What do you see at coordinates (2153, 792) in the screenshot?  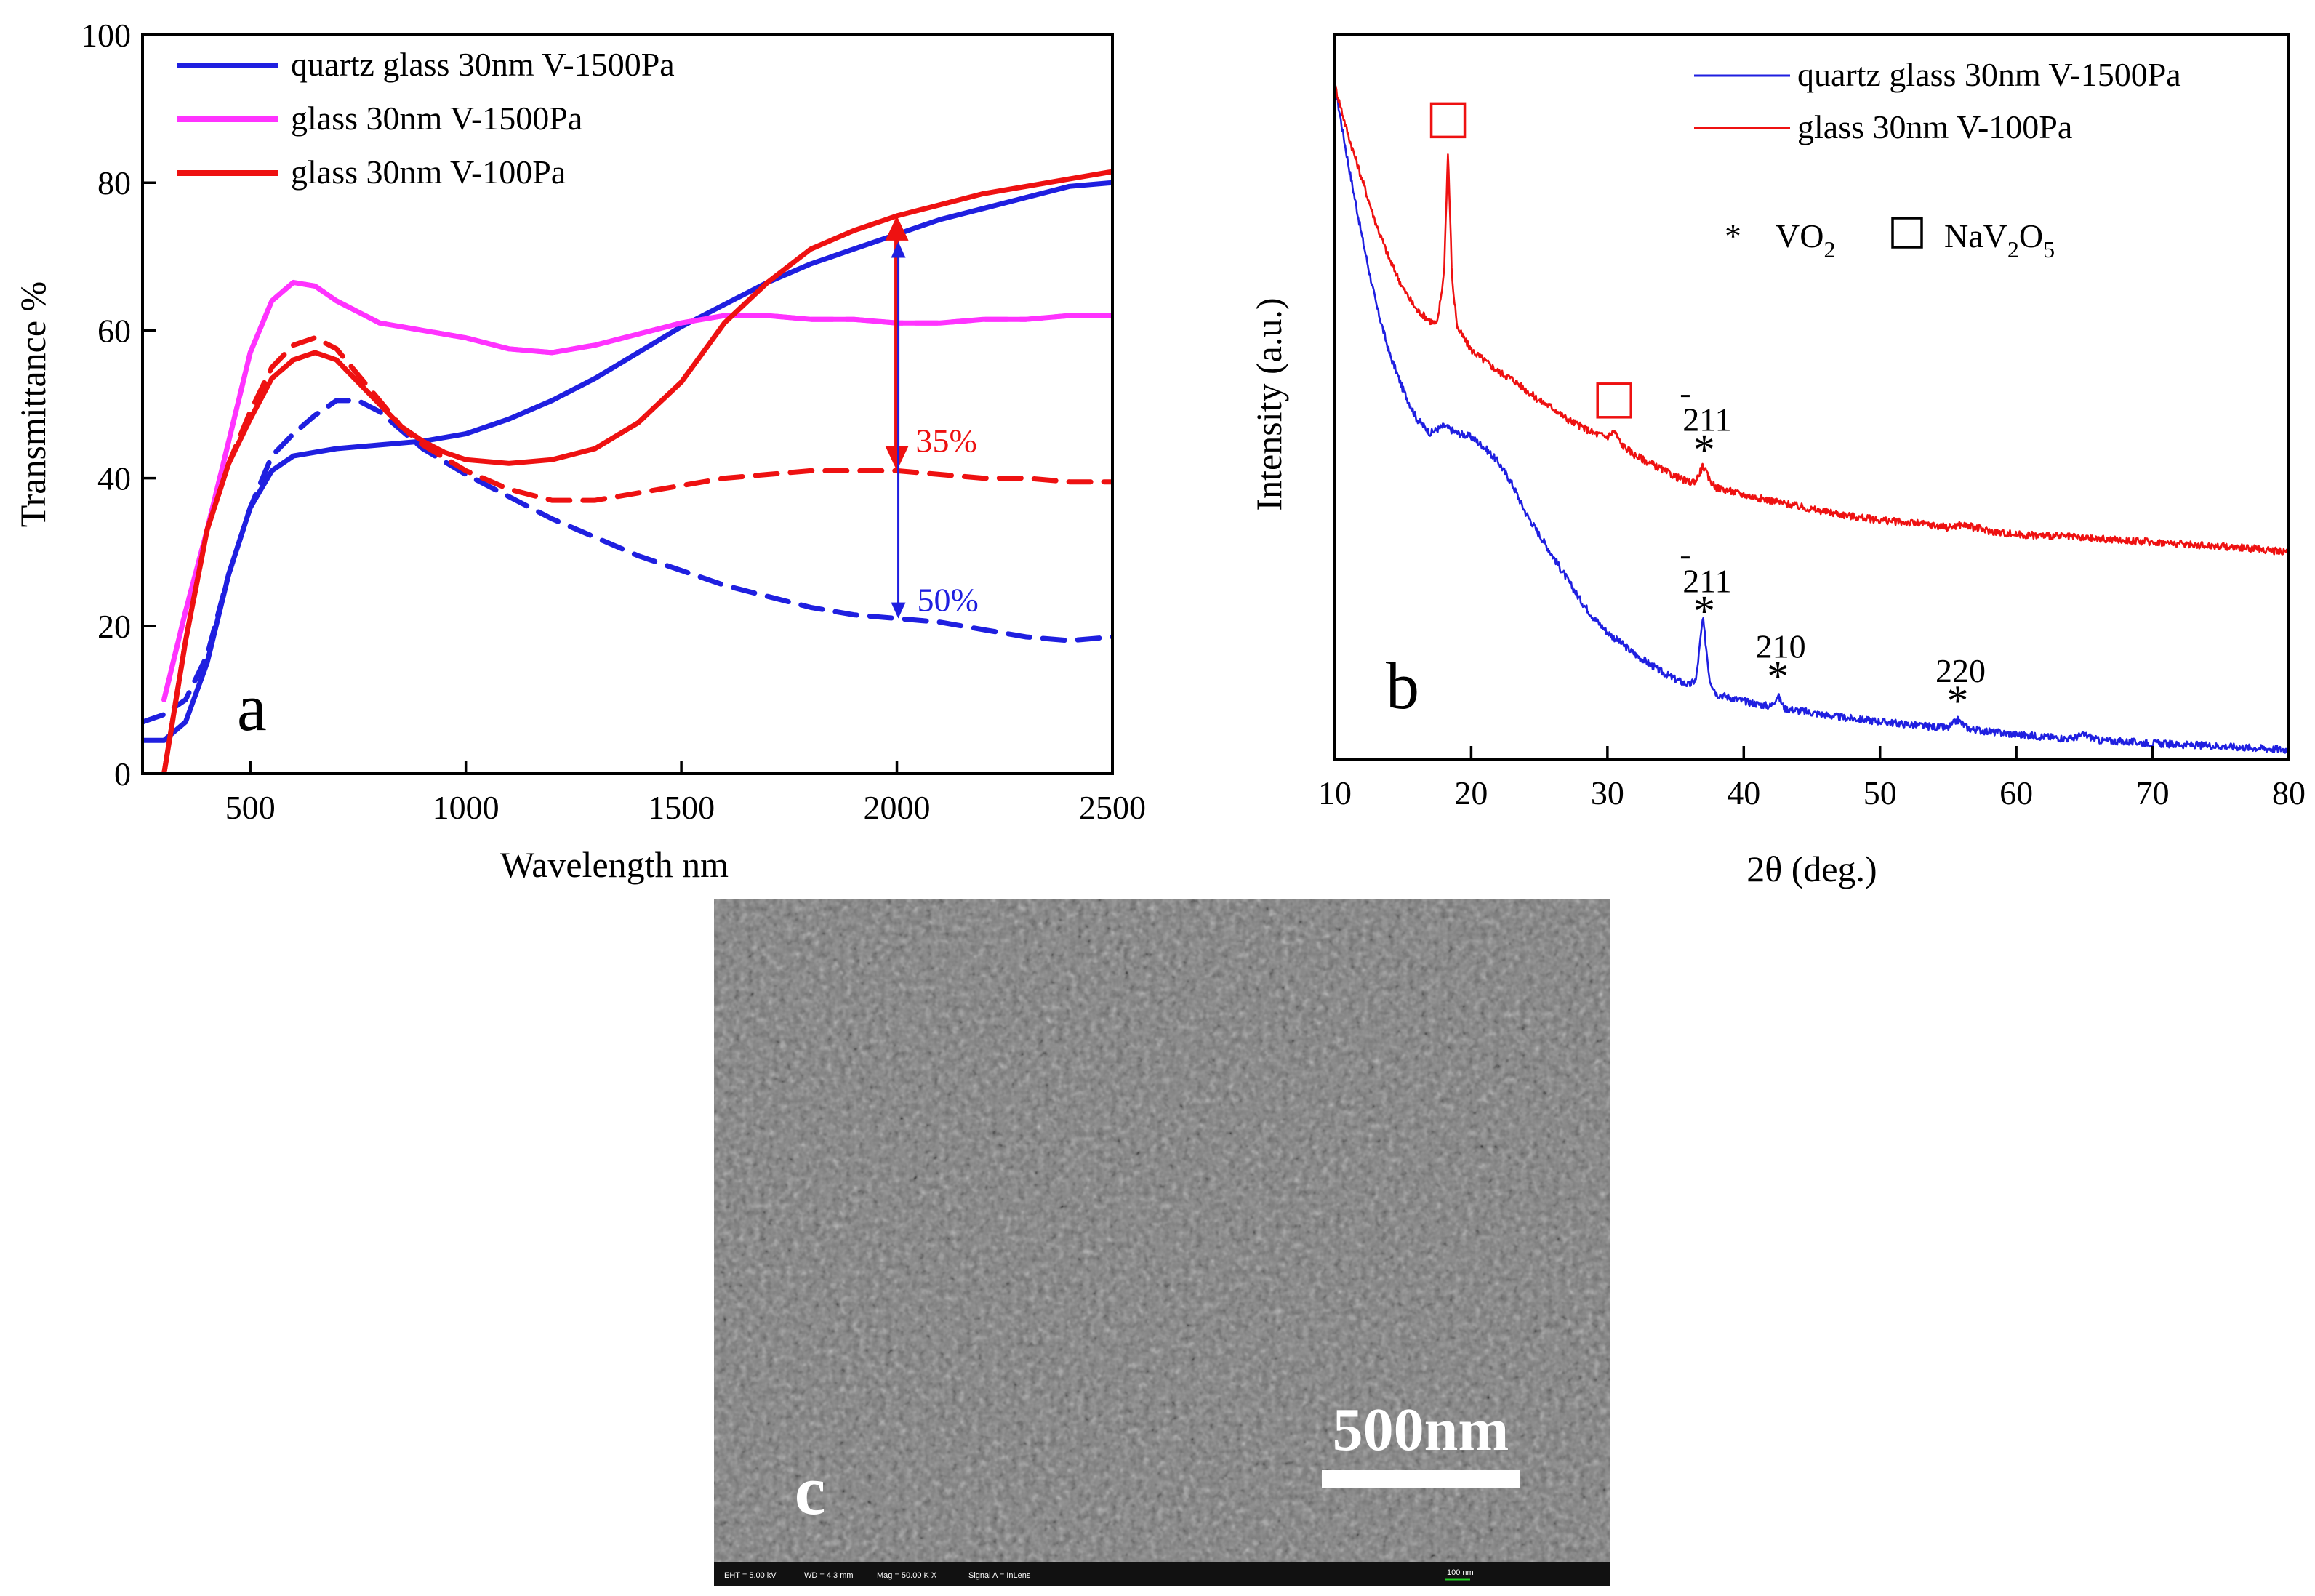 I see `panel-b-x-tick-label: 70` at bounding box center [2153, 792].